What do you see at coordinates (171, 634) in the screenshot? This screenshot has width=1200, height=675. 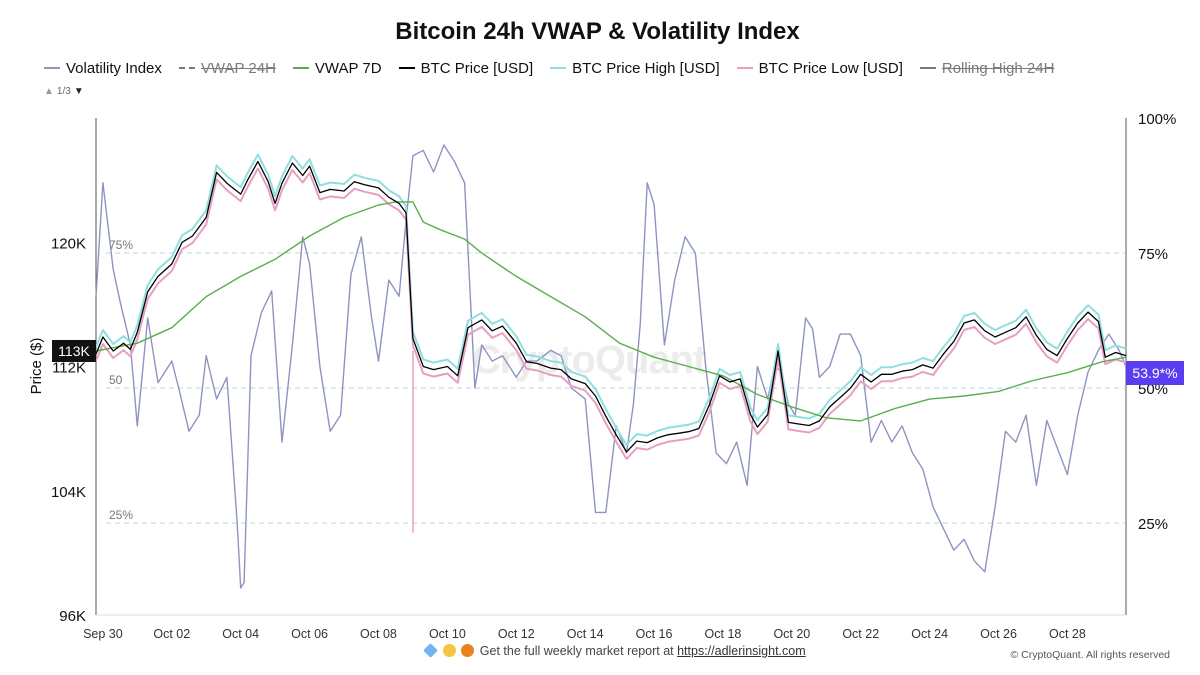 I see `x-tick-label: Oct 02` at bounding box center [171, 634].